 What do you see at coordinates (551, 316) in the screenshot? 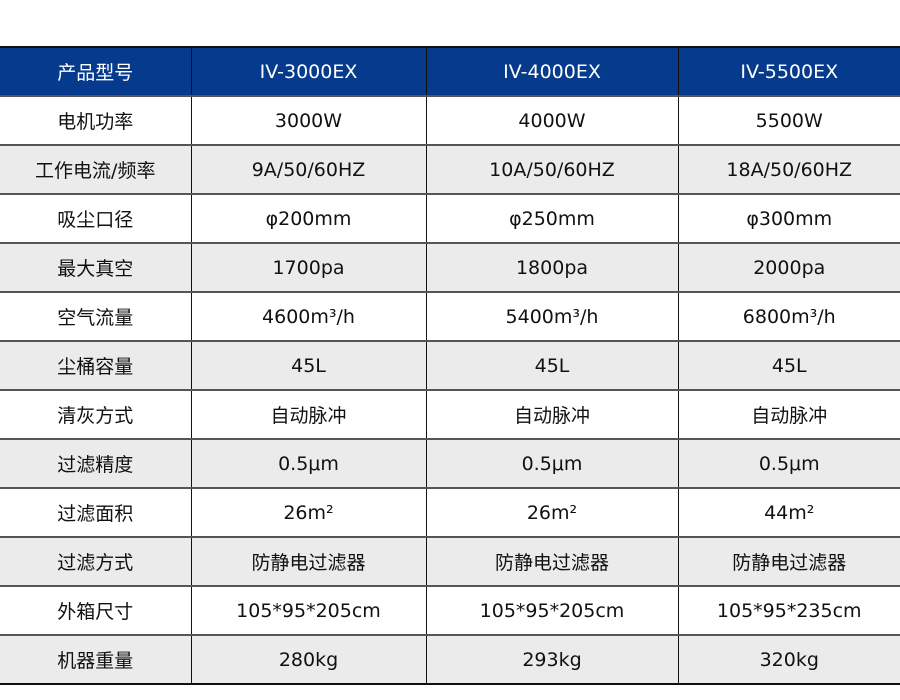
I see `cell-value: 5400m³/h` at bounding box center [551, 316].